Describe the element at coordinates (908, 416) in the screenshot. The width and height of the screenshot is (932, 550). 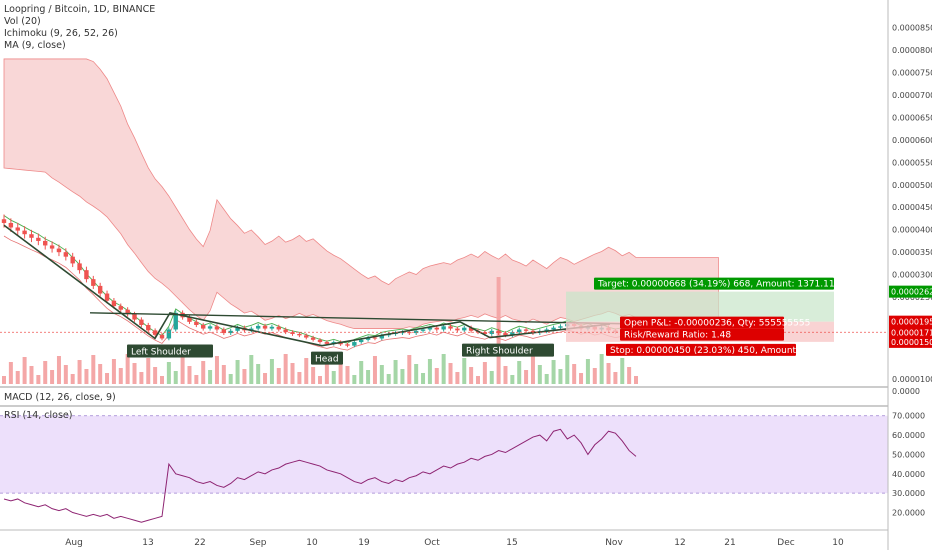
I see `rsi-tick-label: 70.0000` at that location.